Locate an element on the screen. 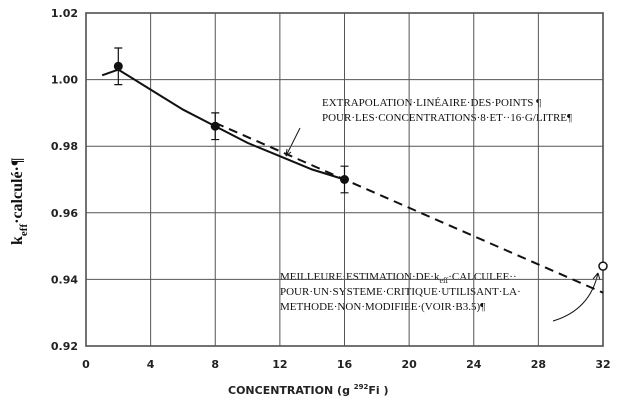 The image size is (619, 401). arrow-head is located at coordinates (596, 276).